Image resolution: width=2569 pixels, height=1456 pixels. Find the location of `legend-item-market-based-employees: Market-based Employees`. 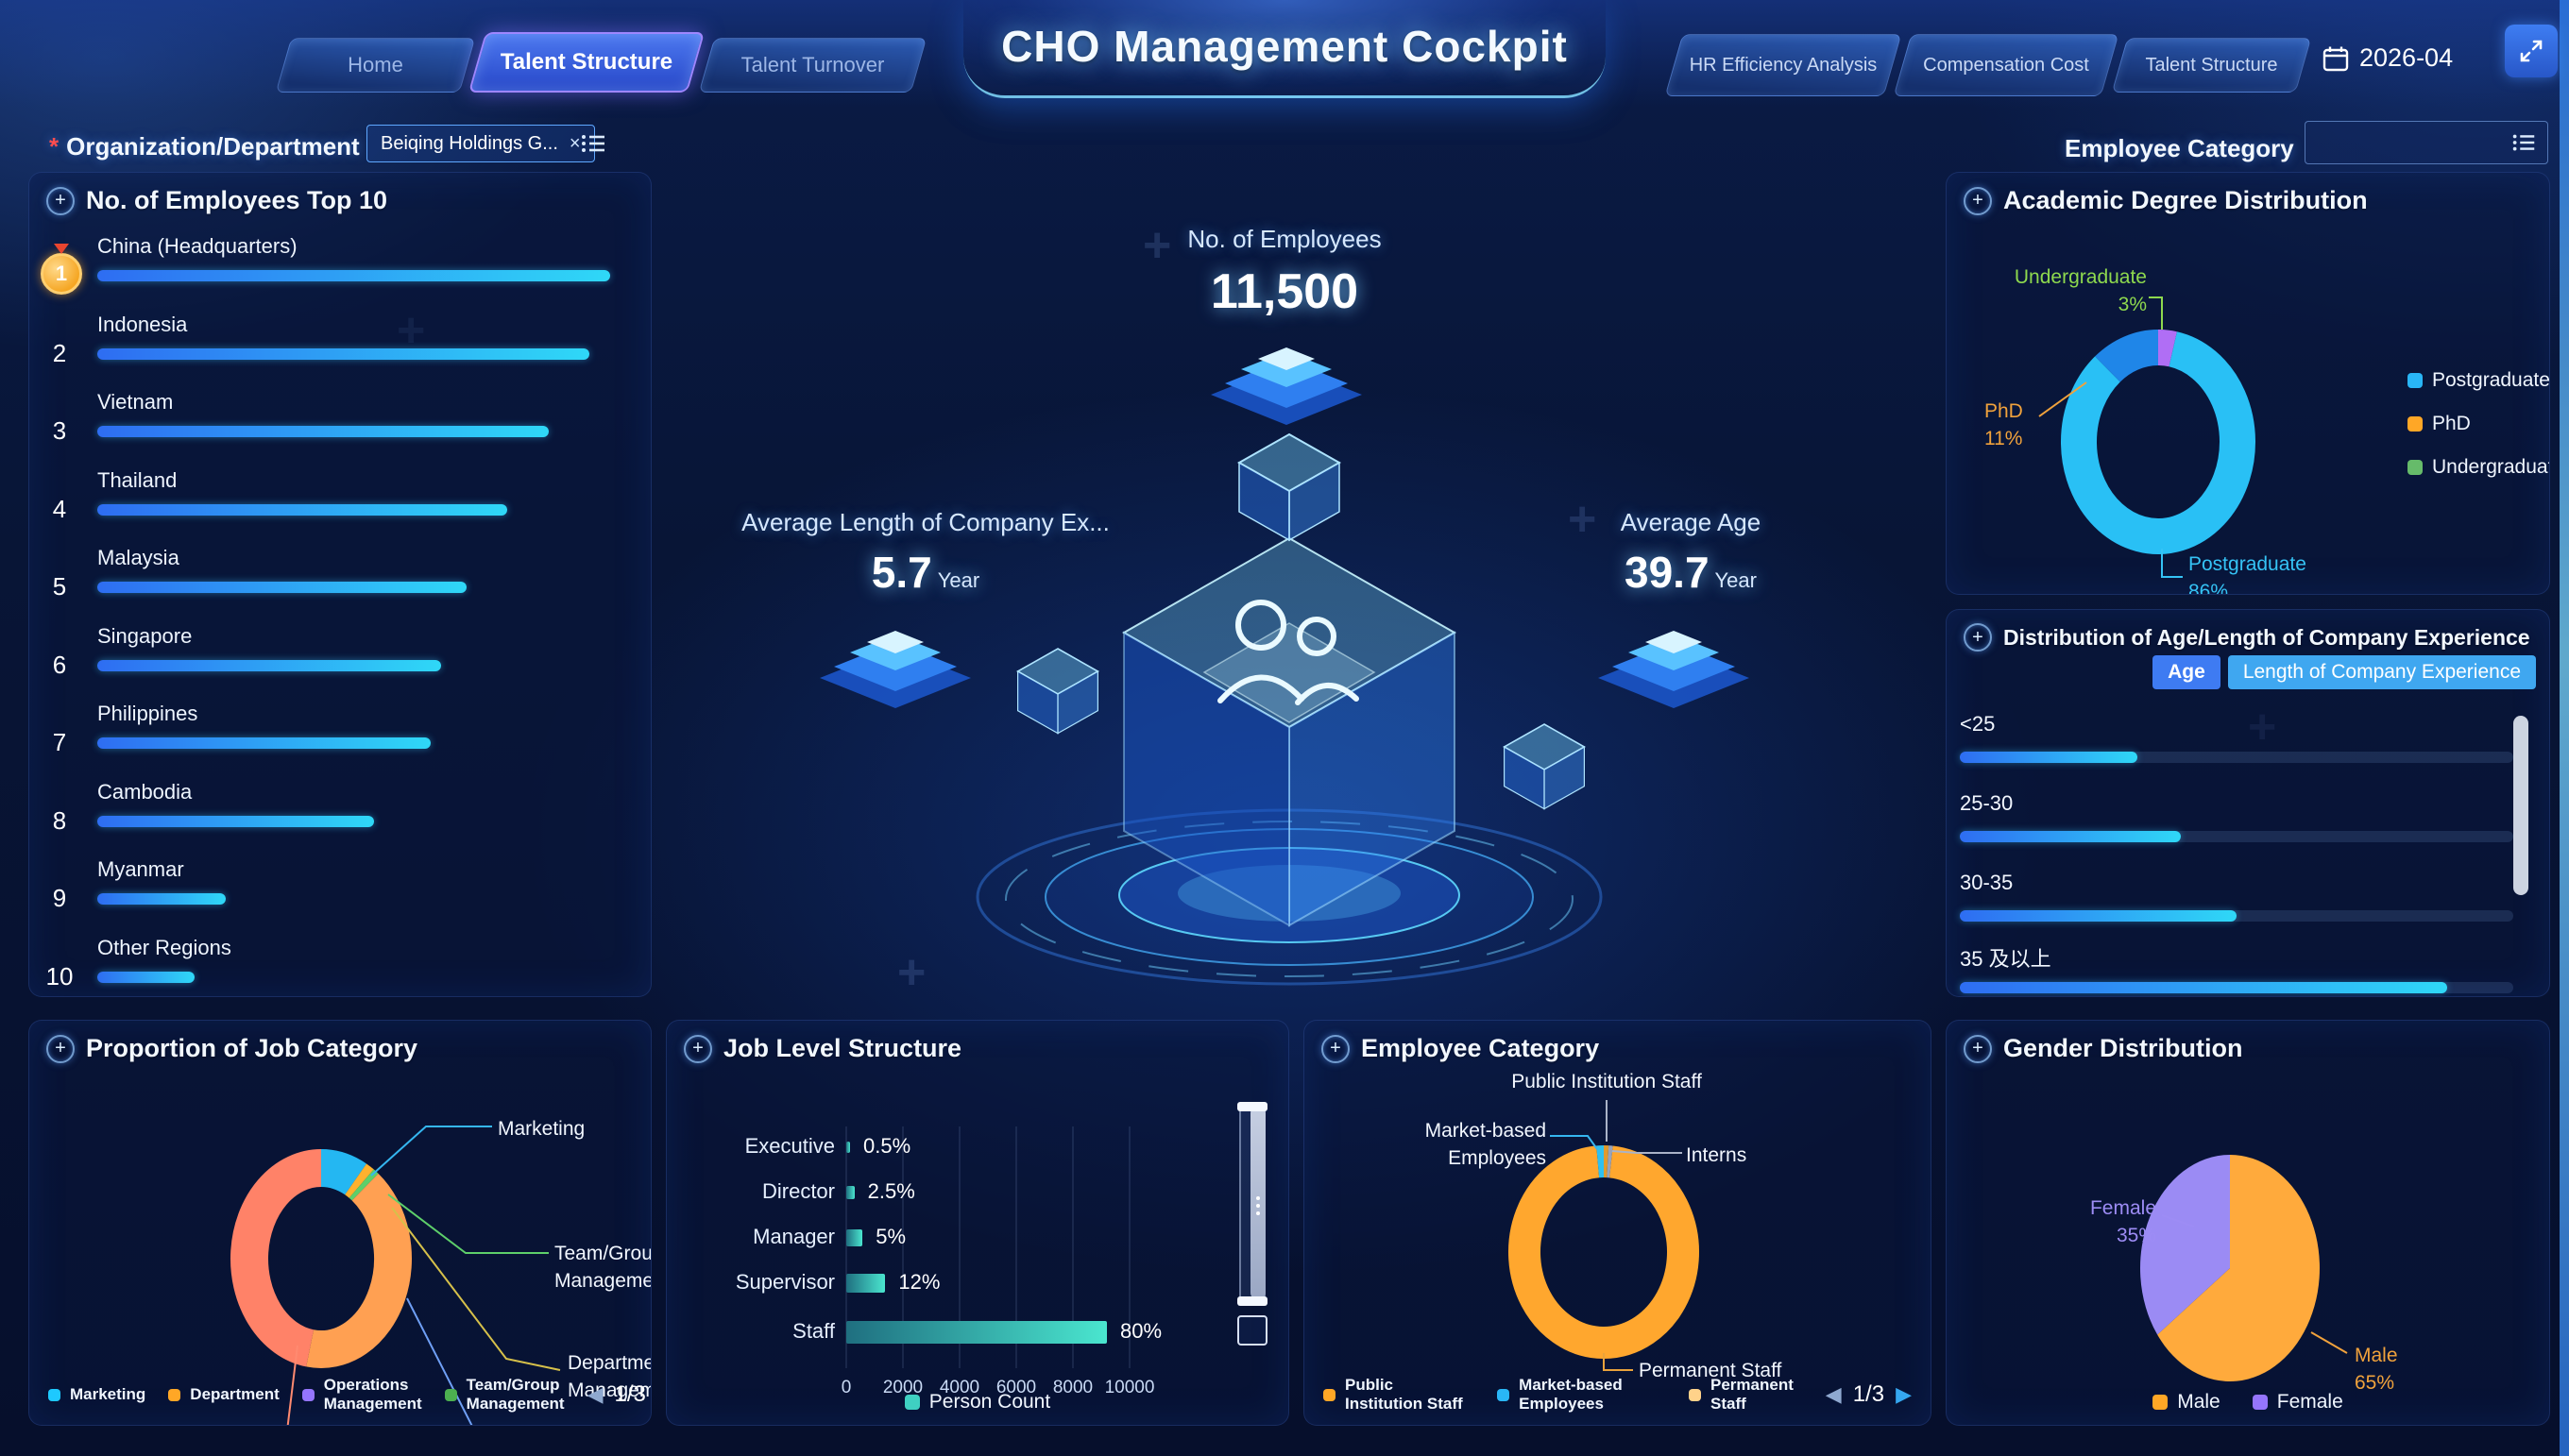

legend-item-market-based-employees: Market-based Employees is located at coordinates (1581, 1395).